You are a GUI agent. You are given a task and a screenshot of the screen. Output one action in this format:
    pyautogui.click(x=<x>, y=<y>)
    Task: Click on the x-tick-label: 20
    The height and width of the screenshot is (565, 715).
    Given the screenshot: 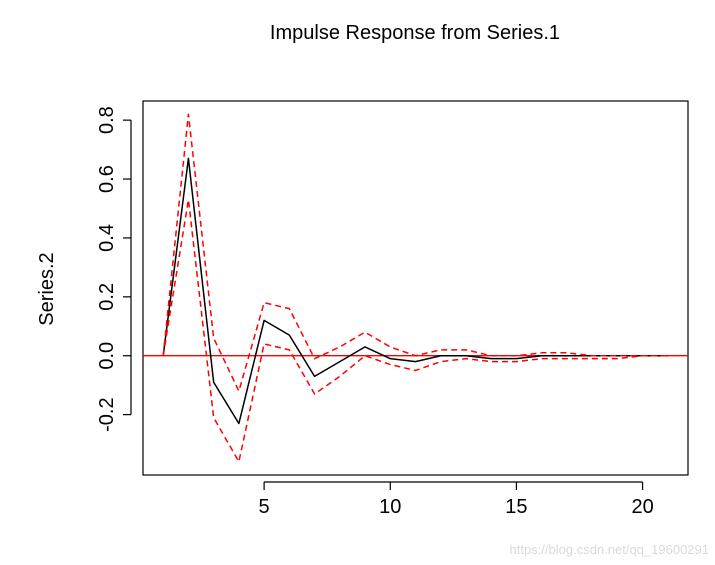 What is the action you would take?
    pyautogui.click(x=642, y=507)
    